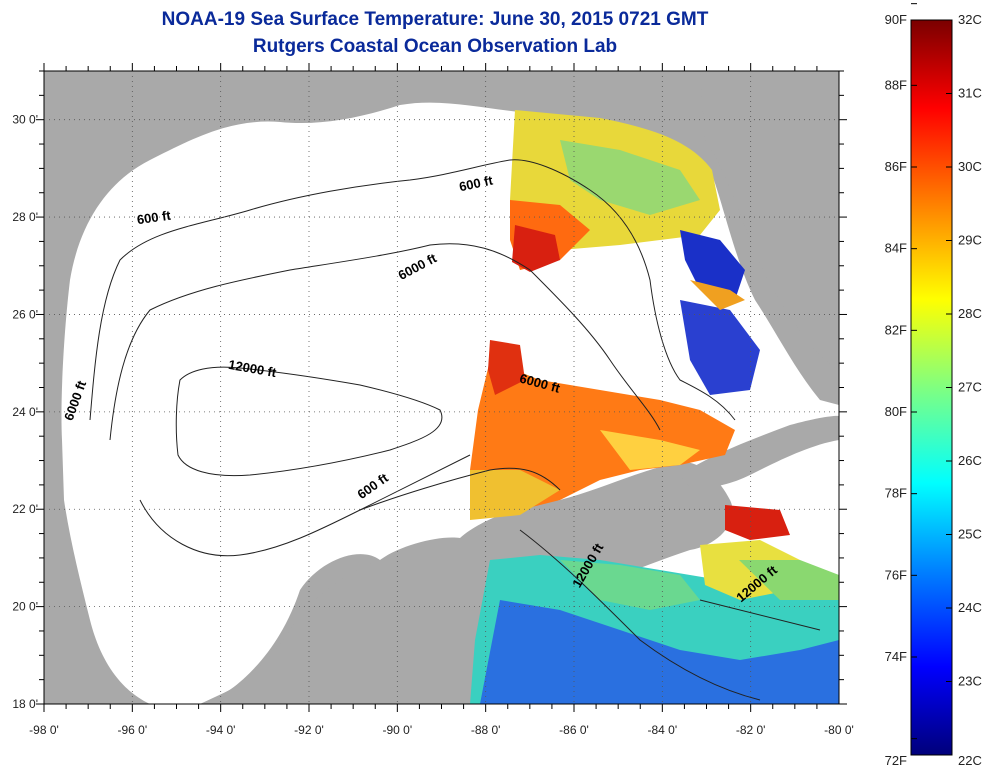 The height and width of the screenshot is (770, 992). I want to click on lon-label: -88 0', so click(486, 730).